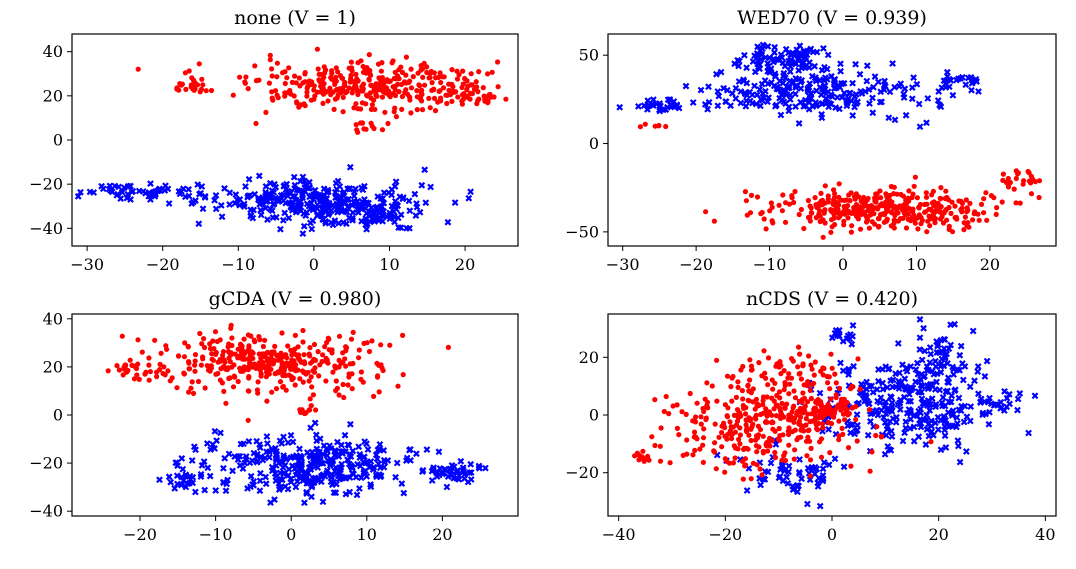  Describe the element at coordinates (1045, 534) in the screenshot. I see `x-tick-label: 40` at that location.